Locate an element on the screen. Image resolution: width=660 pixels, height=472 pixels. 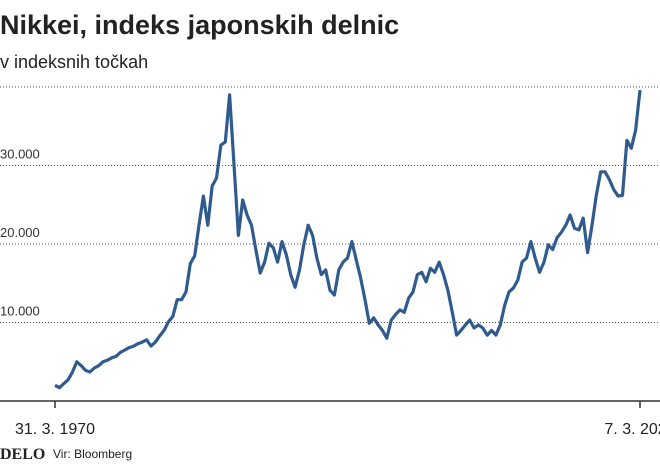
x-tick-label: 31. 3. 1970 is located at coordinates (55, 429).